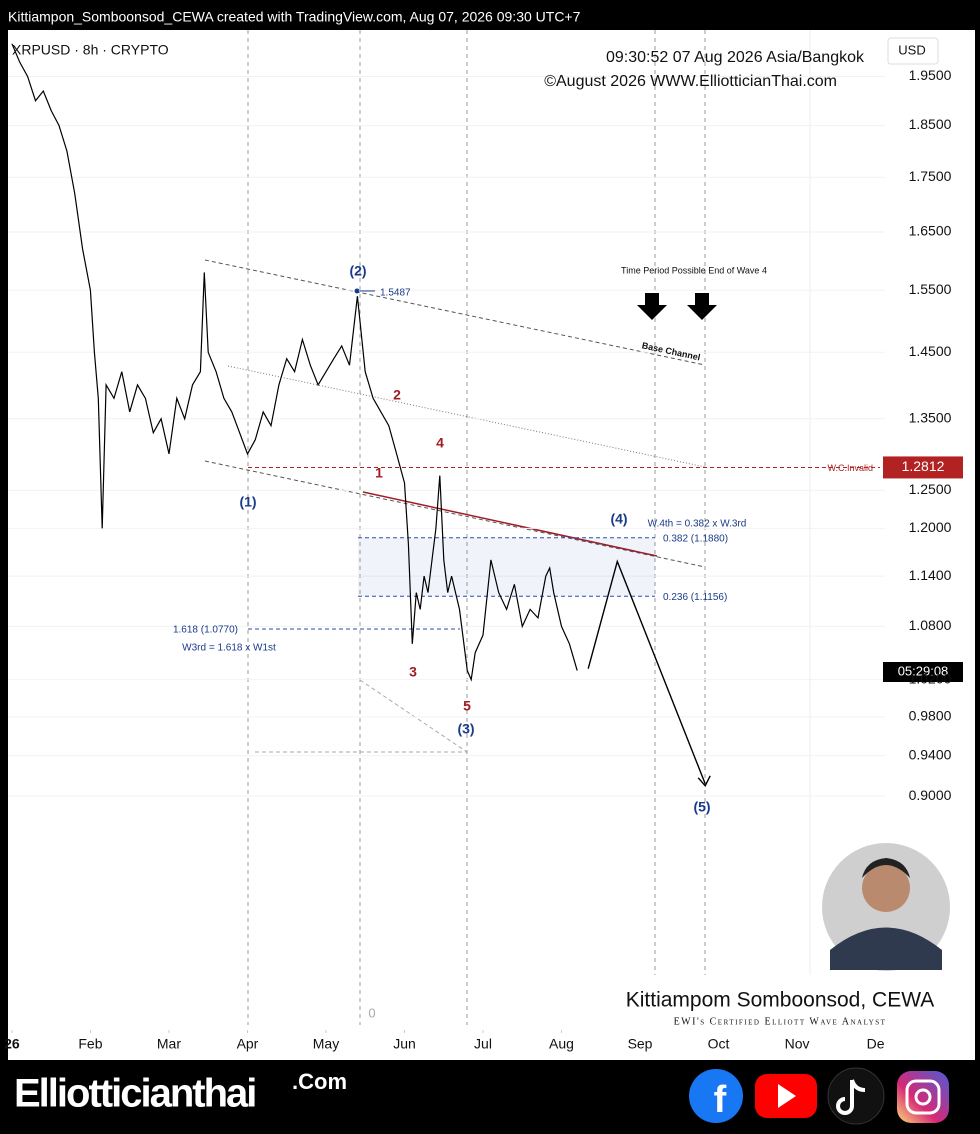 The width and height of the screenshot is (980, 1134). I want to click on red-trend, so click(510, 524).